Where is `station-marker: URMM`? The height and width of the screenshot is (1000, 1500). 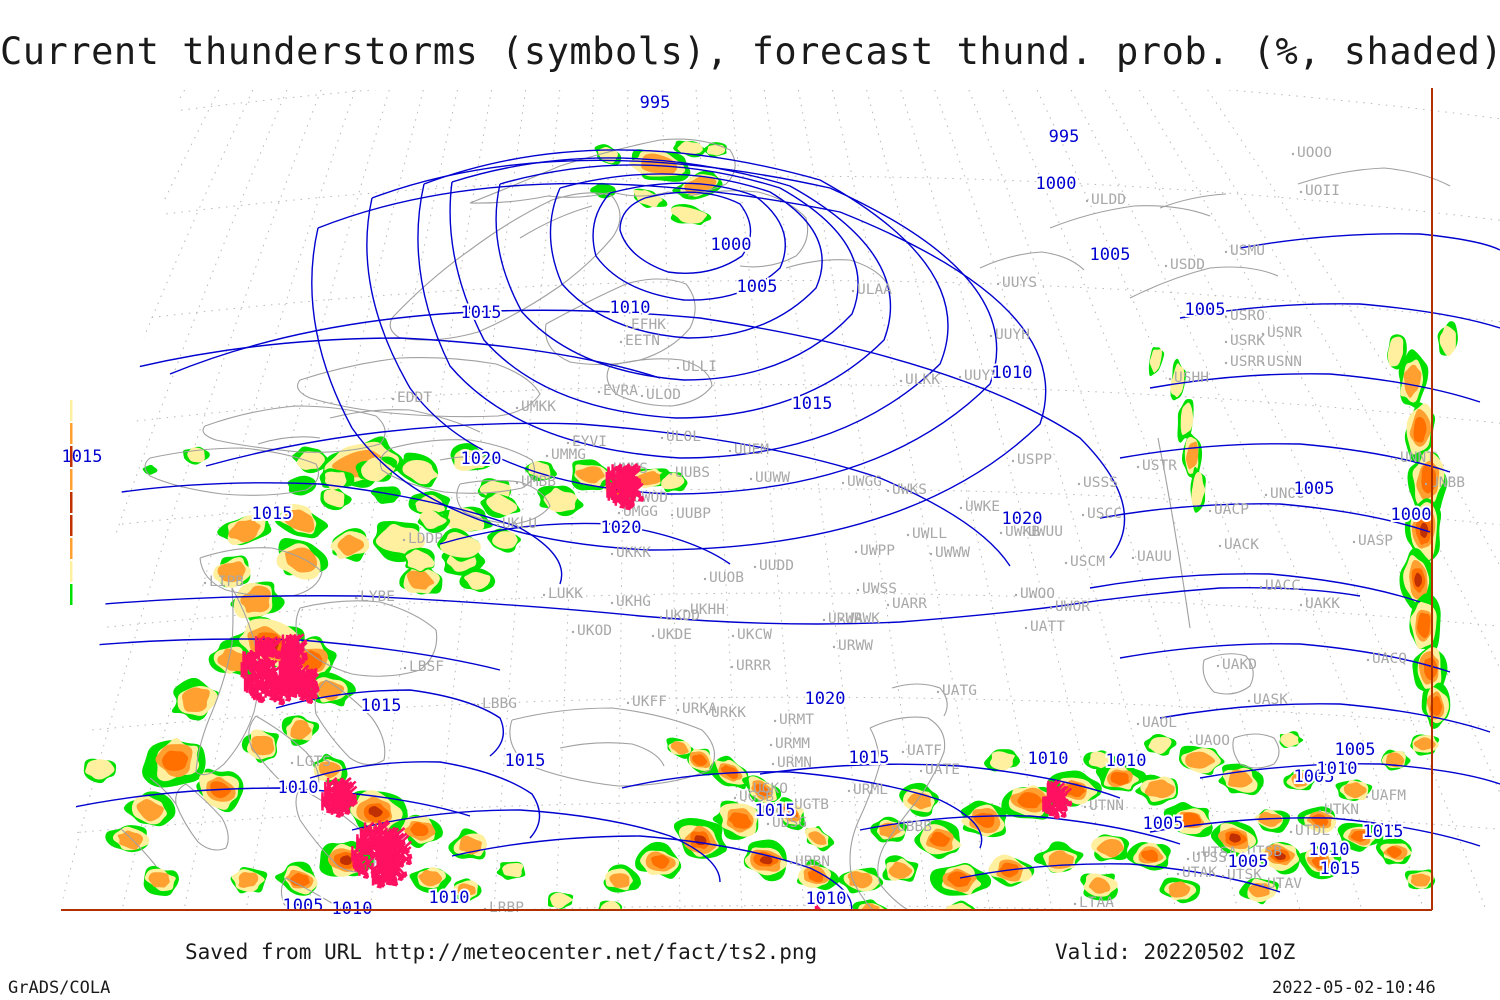 station-marker: URMM is located at coordinates (789, 744).